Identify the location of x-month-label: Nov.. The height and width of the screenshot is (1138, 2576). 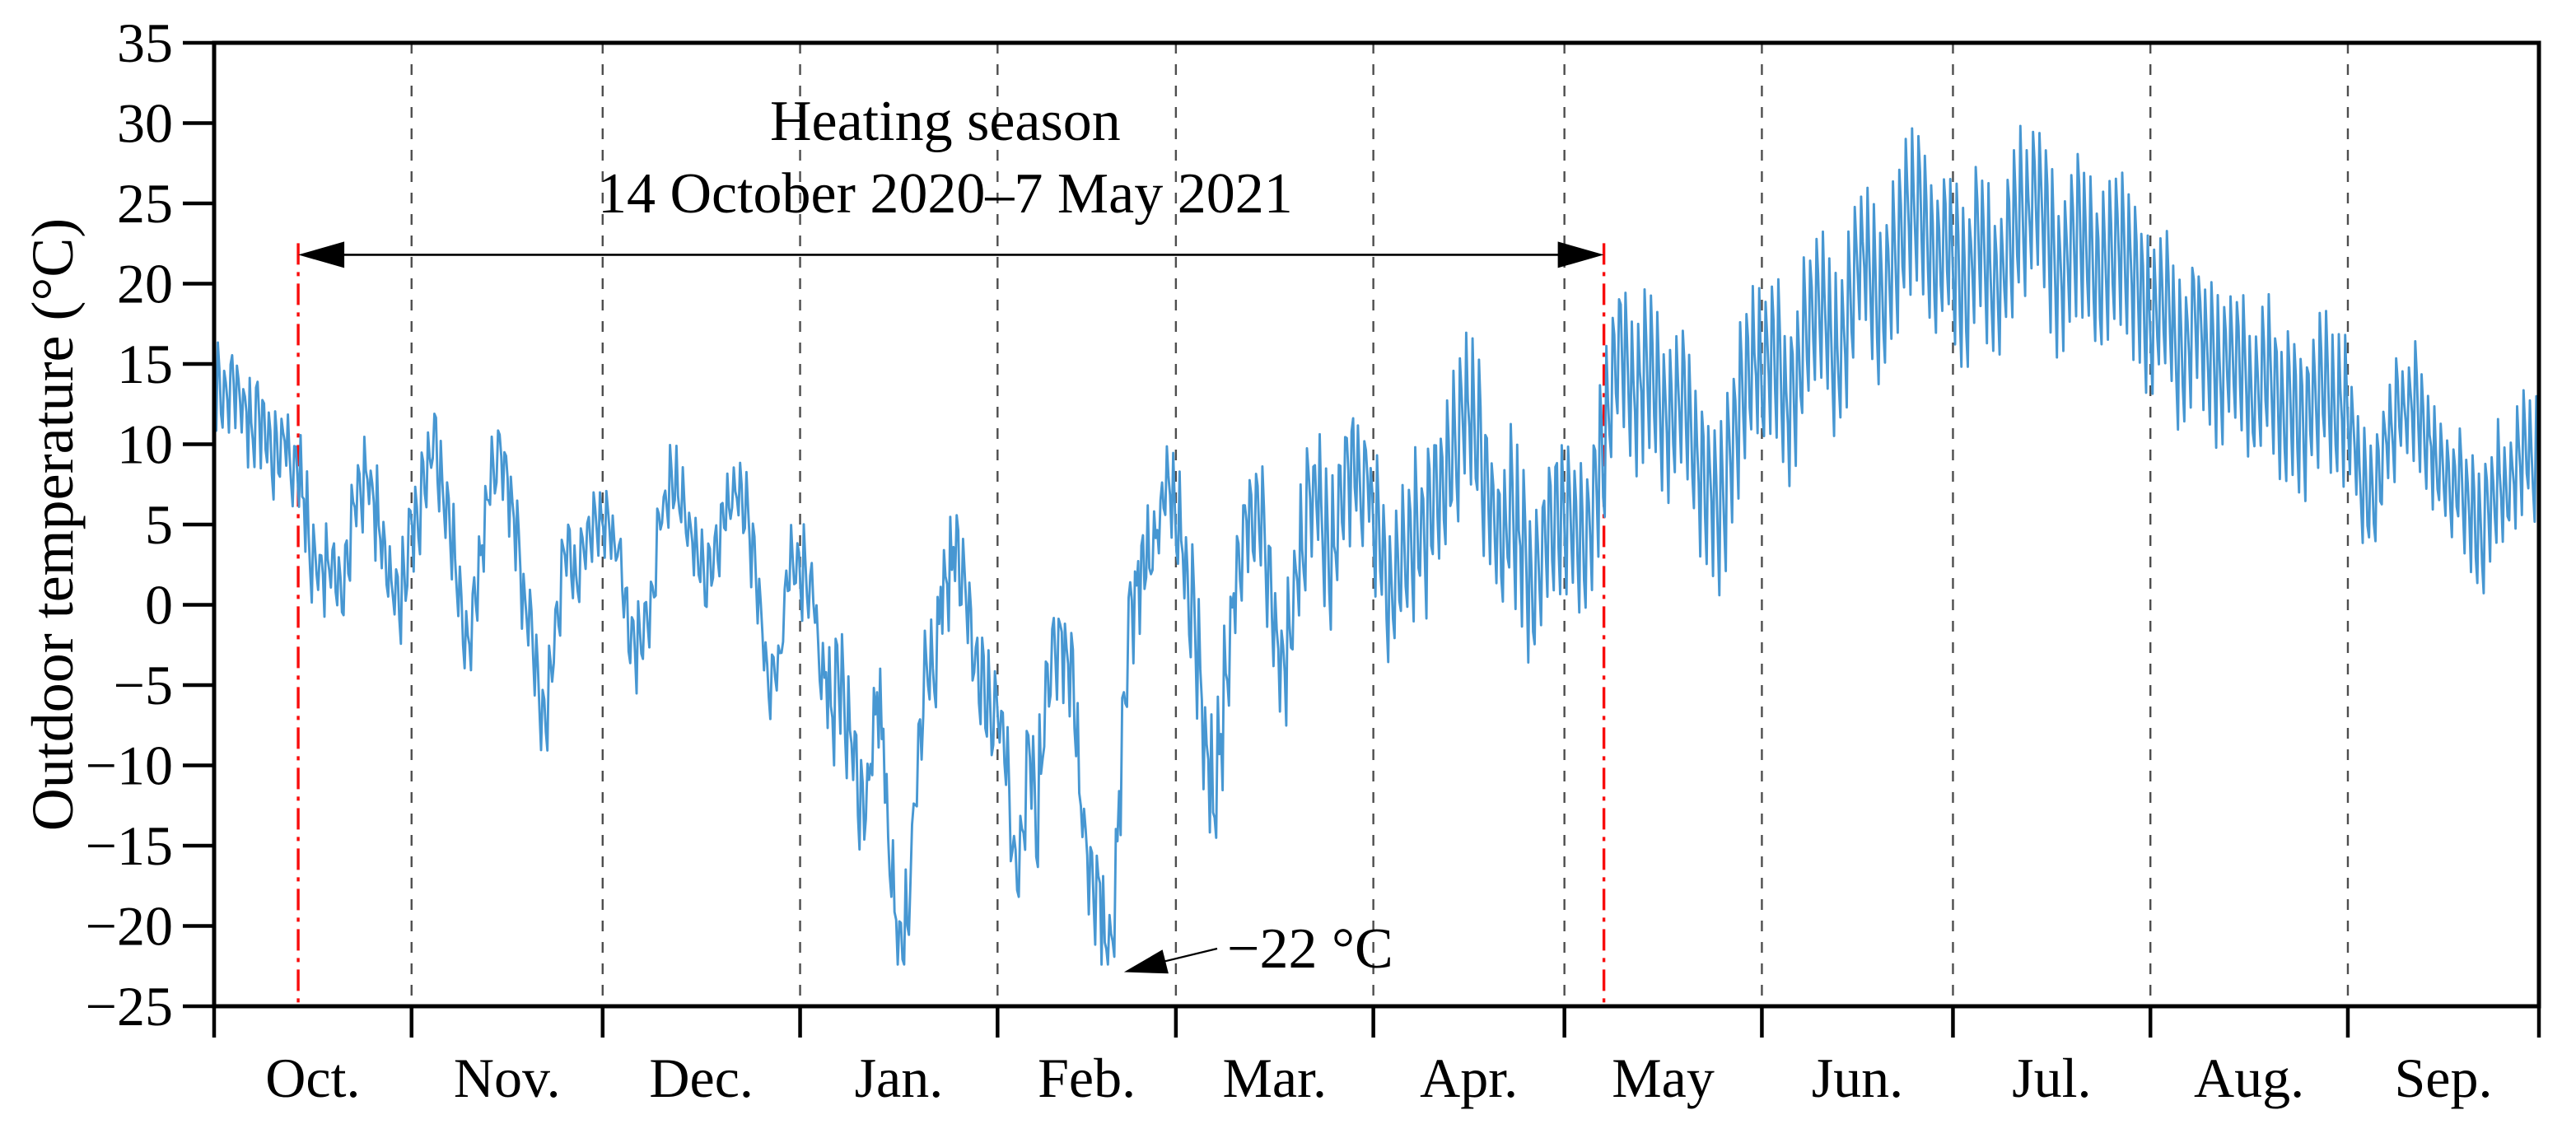
(507, 1078).